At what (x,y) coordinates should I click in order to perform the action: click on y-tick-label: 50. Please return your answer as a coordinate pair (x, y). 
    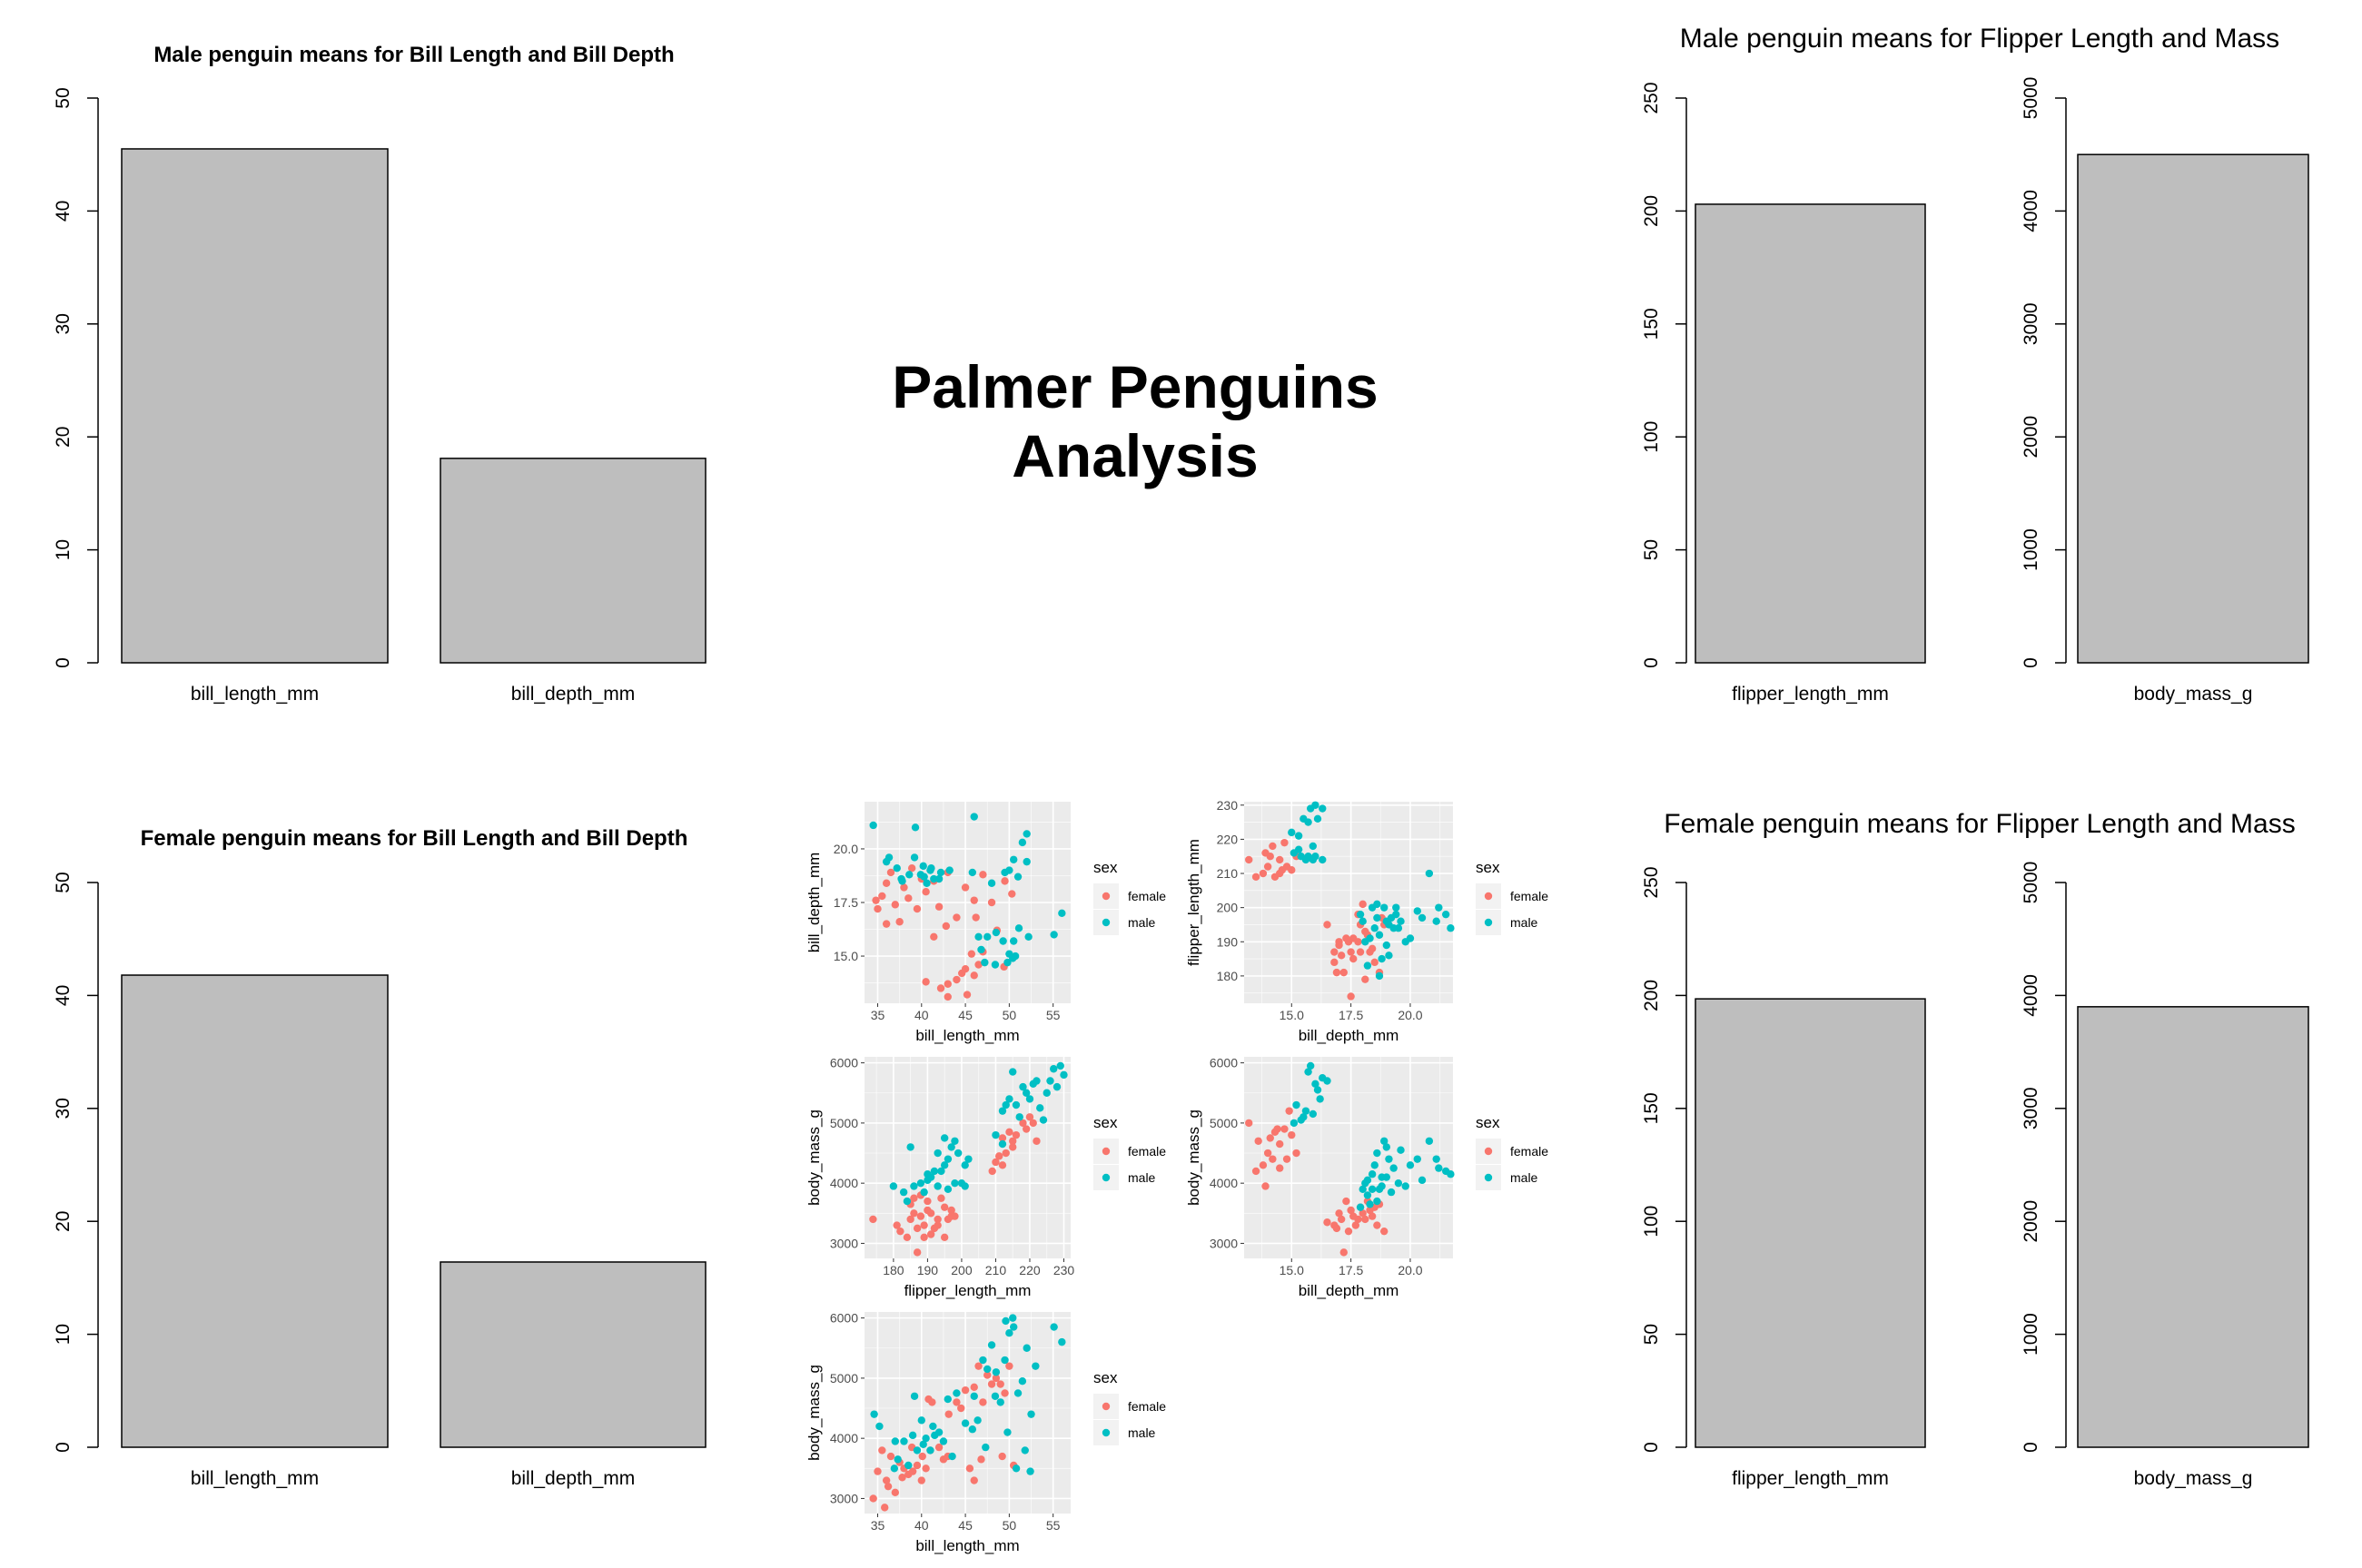
    Looking at the image, I should click on (63, 882).